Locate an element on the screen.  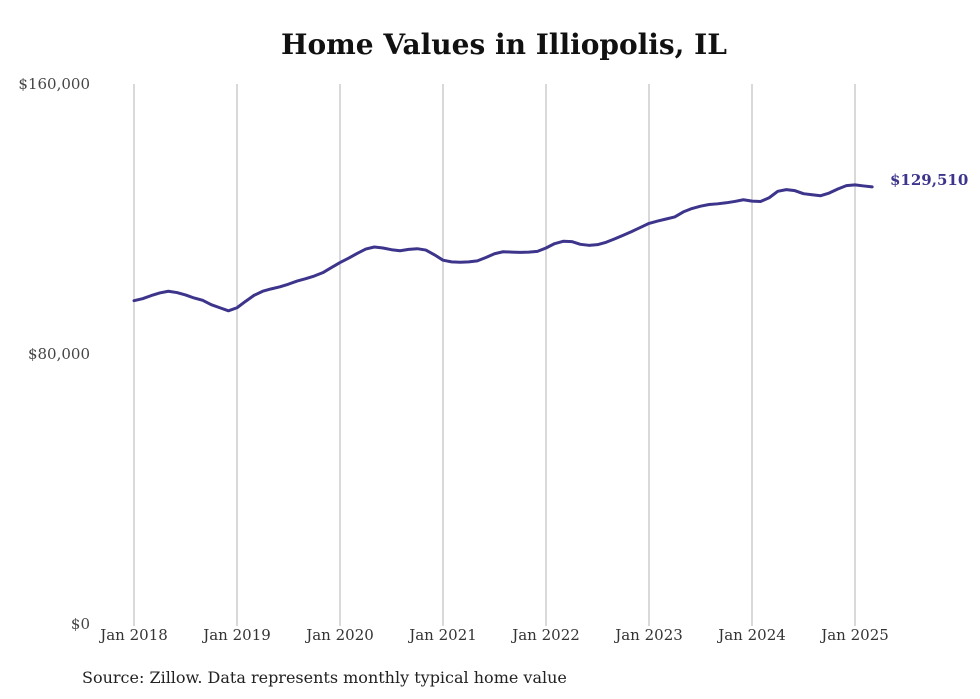
series-line is located at coordinates (503, 248).